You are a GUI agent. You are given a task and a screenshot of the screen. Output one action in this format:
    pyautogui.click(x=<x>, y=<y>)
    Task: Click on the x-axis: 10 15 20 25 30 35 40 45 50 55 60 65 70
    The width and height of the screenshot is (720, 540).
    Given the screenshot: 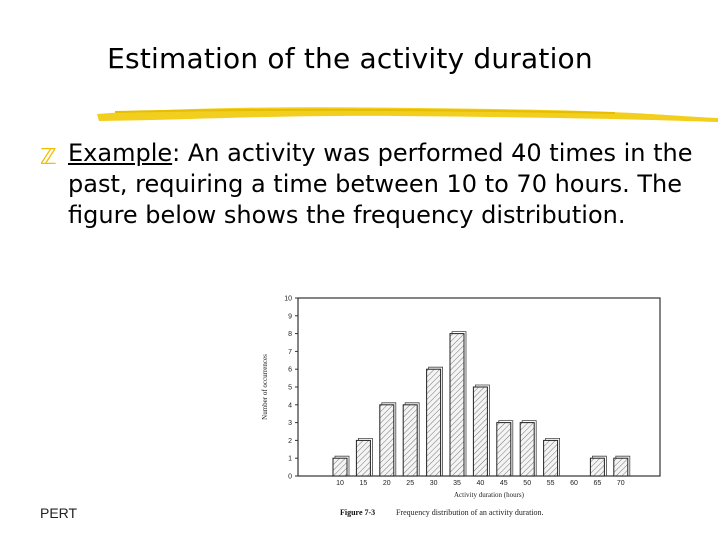 What is the action you would take?
    pyautogui.click(x=480, y=483)
    